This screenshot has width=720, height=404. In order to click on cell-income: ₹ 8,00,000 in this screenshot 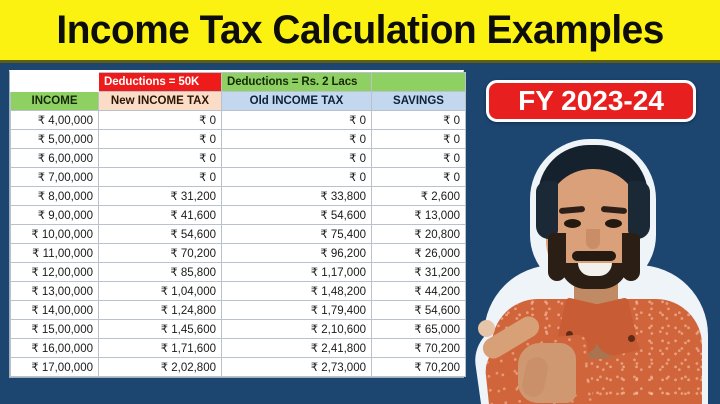, I will do `click(54, 196)`.